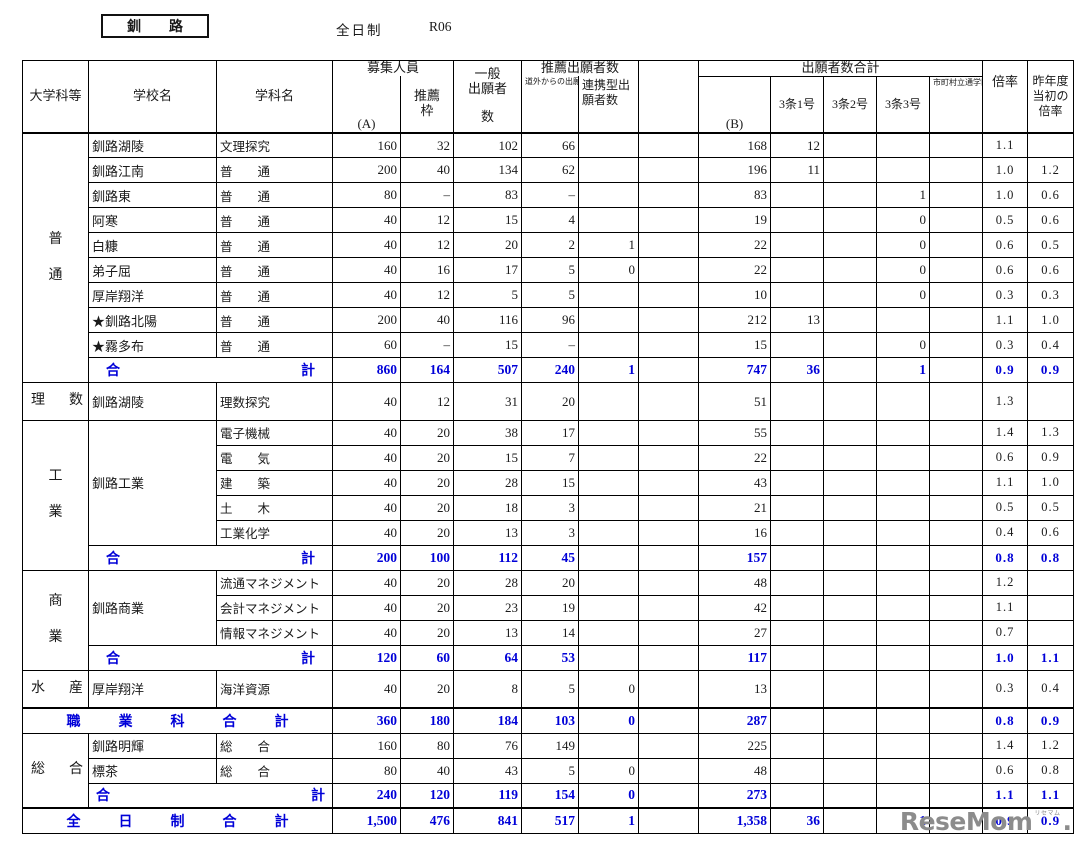 This screenshot has height=848, width=1086. Describe the element at coordinates (735, 145) in the screenshot. I see `cell-total: 168` at that location.